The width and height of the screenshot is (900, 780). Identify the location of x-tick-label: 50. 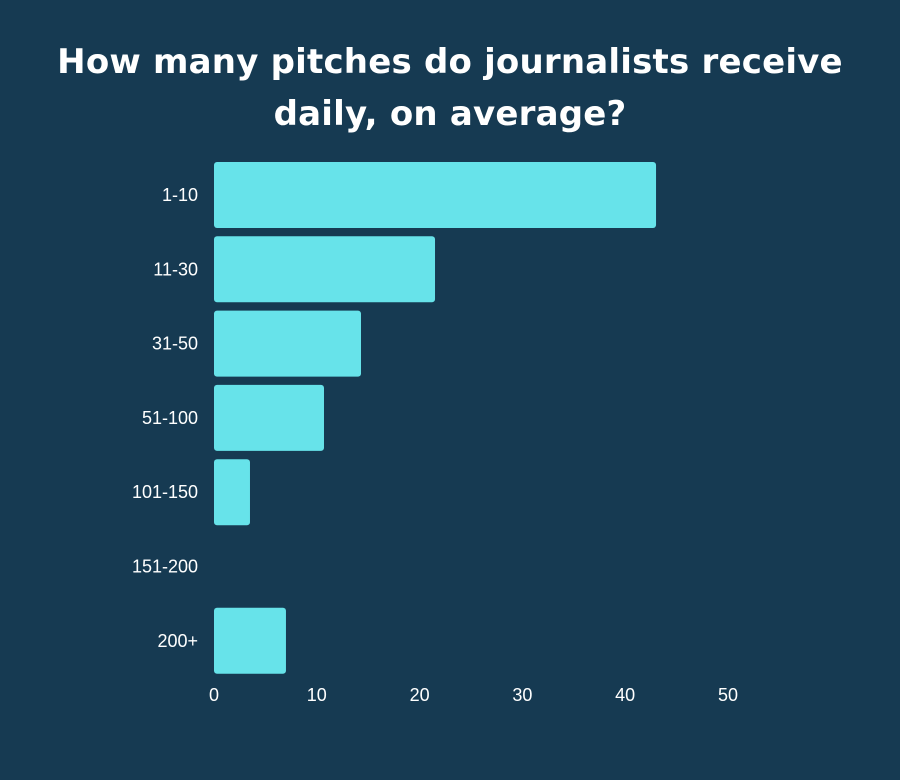
(728, 695).